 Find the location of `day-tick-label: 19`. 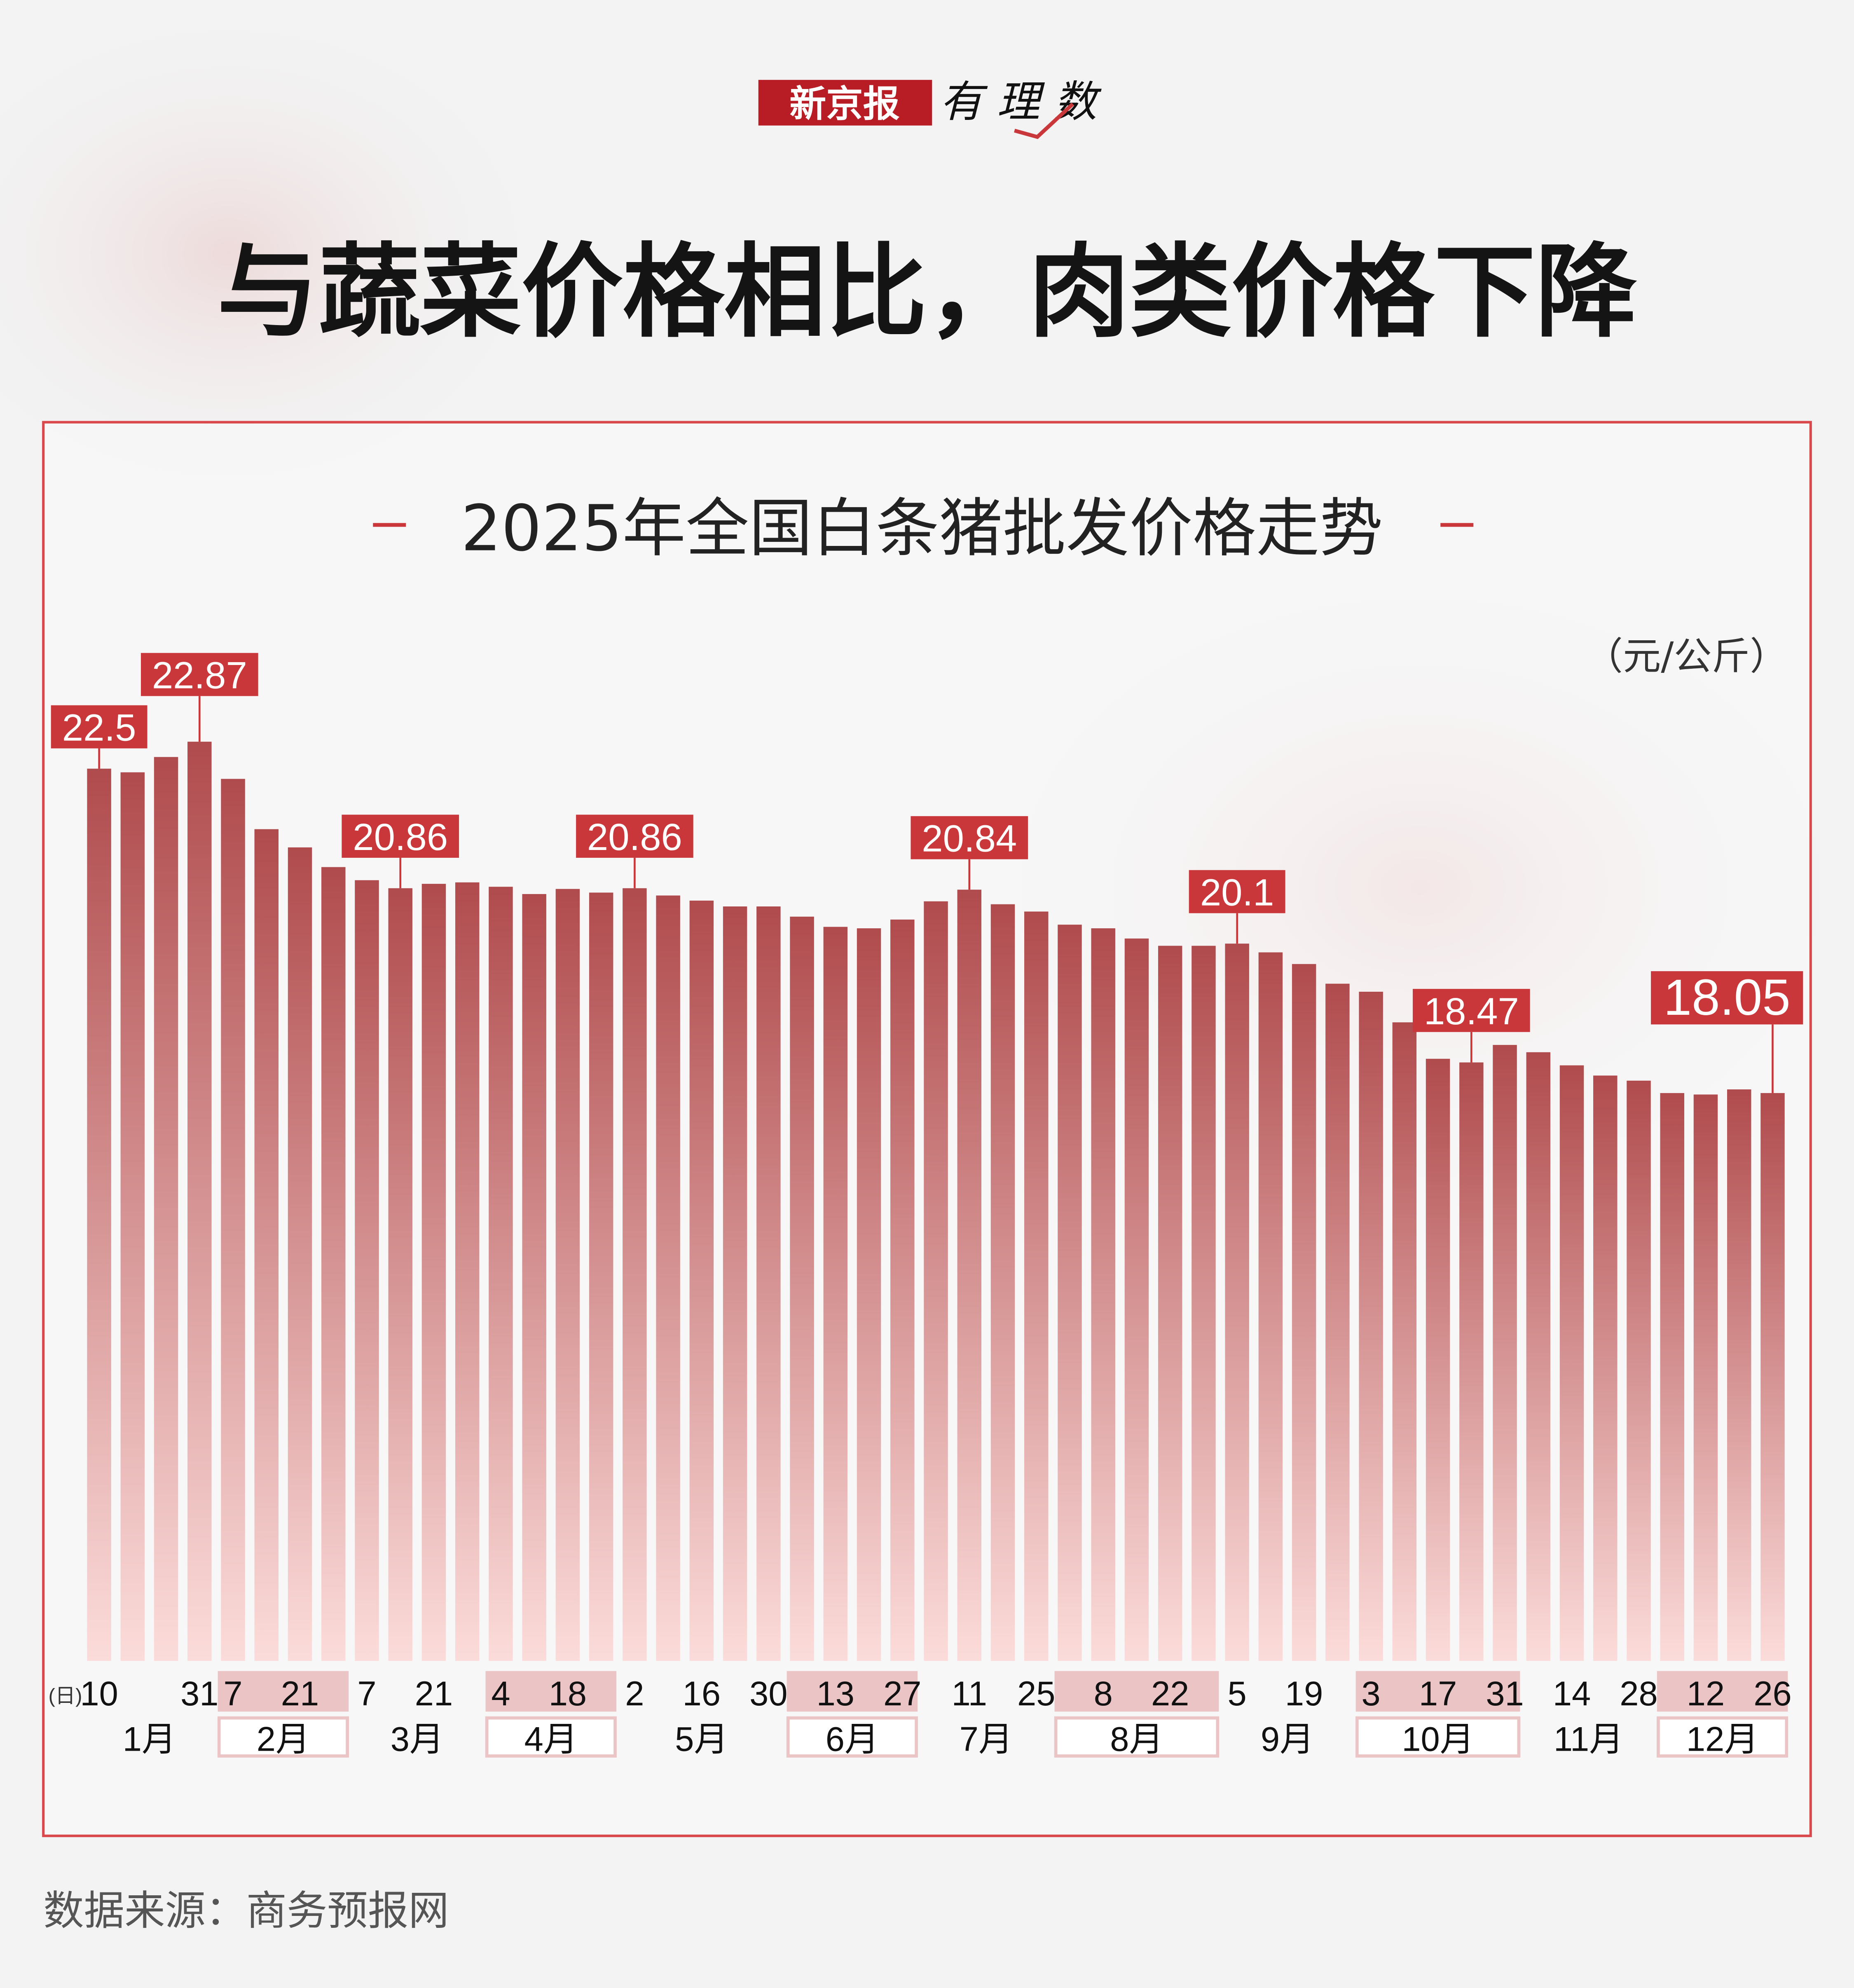

day-tick-label: 19 is located at coordinates (1304, 1693).